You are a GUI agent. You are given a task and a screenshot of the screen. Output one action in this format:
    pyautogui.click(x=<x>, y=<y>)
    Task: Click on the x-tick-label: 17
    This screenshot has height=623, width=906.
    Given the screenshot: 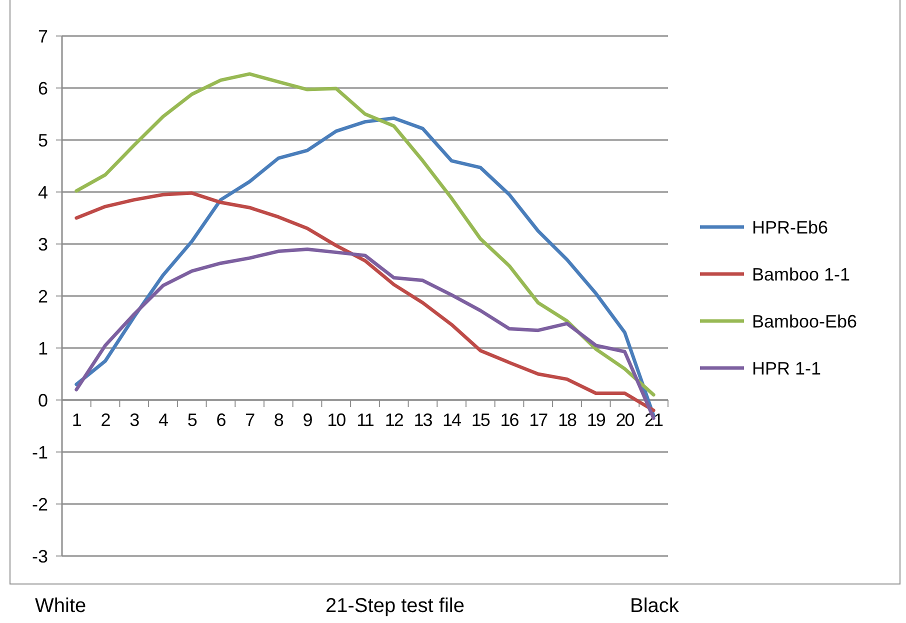 What is the action you would take?
    pyautogui.click(x=538, y=420)
    